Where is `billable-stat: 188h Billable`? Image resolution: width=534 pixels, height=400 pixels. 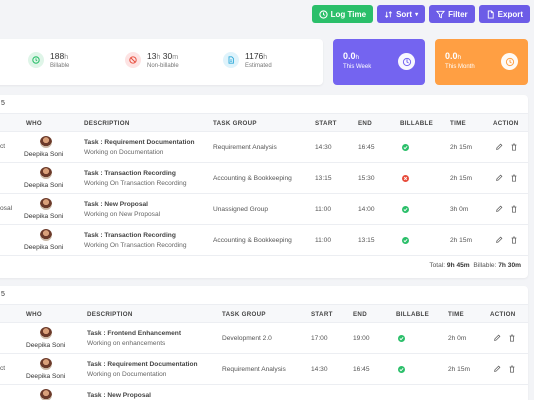
billable-stat: 188h Billable is located at coordinates (48, 60).